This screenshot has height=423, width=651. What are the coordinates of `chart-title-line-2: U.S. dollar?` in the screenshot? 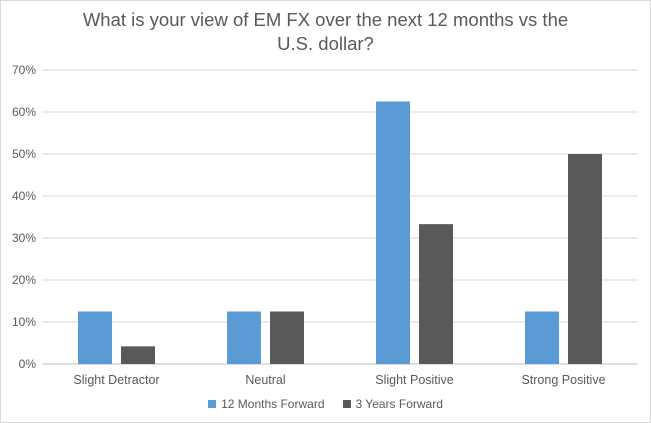 It's located at (325, 43).